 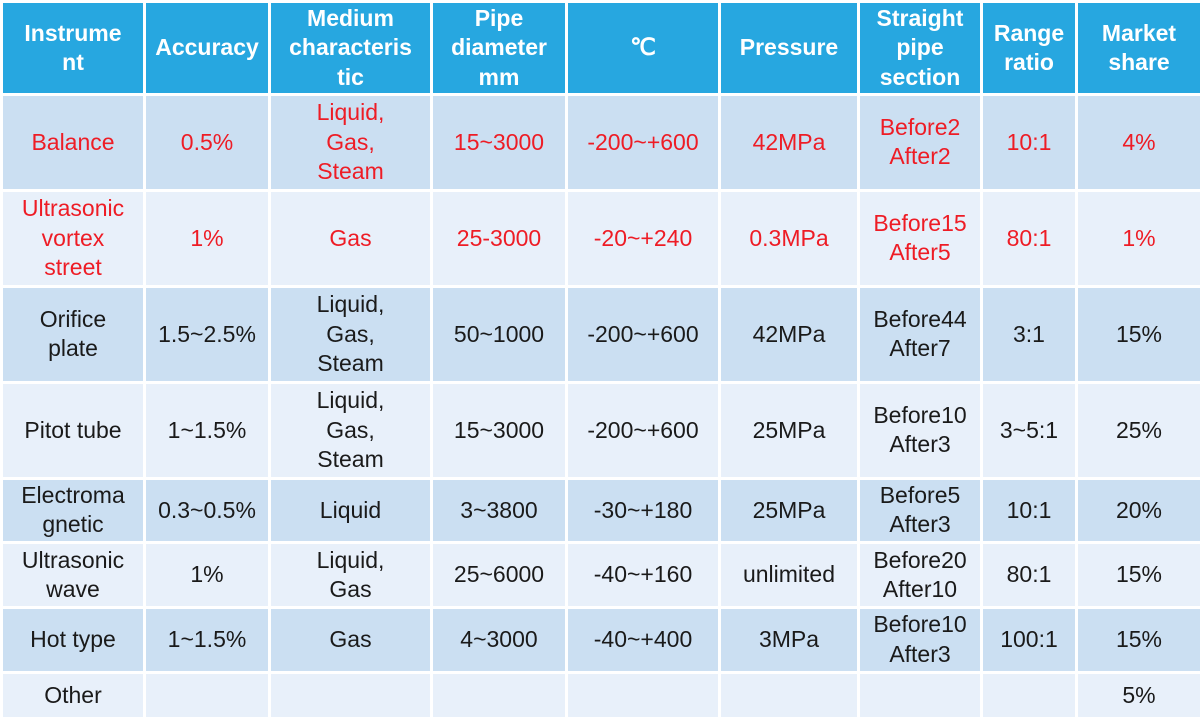 I want to click on cell-accuracy: 0.5%, so click(x=207, y=142).